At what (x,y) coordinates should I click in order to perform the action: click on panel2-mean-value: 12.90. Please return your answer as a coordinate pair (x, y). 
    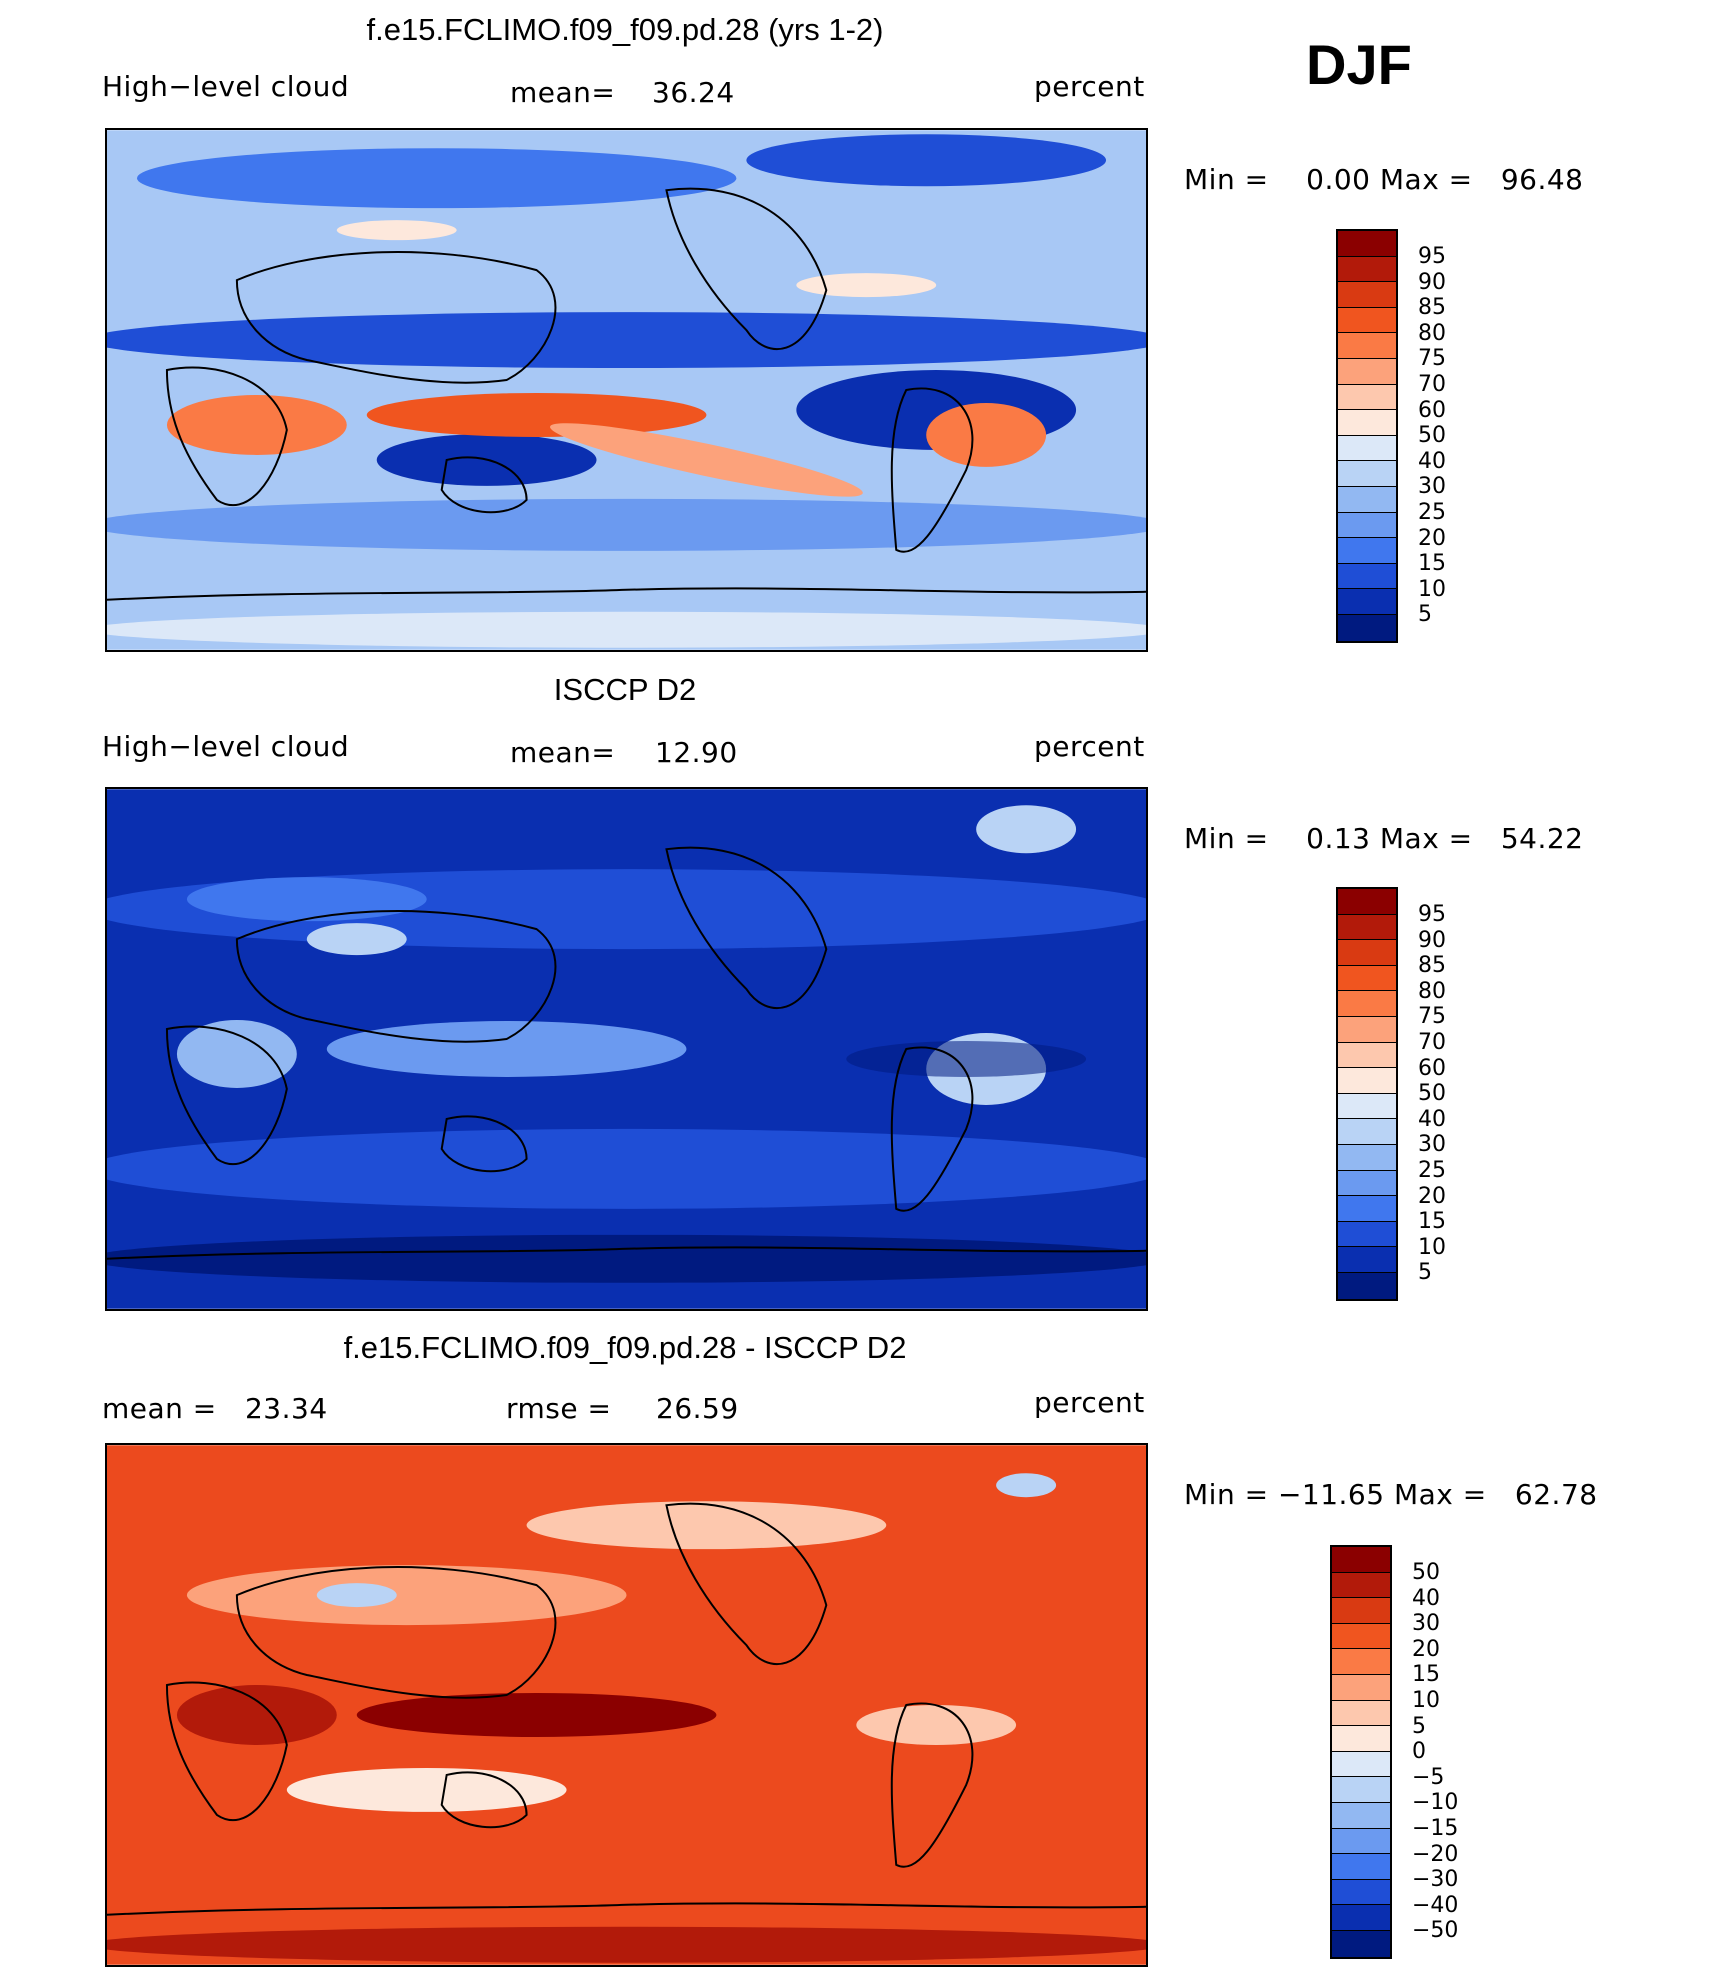
    Looking at the image, I should click on (696, 752).